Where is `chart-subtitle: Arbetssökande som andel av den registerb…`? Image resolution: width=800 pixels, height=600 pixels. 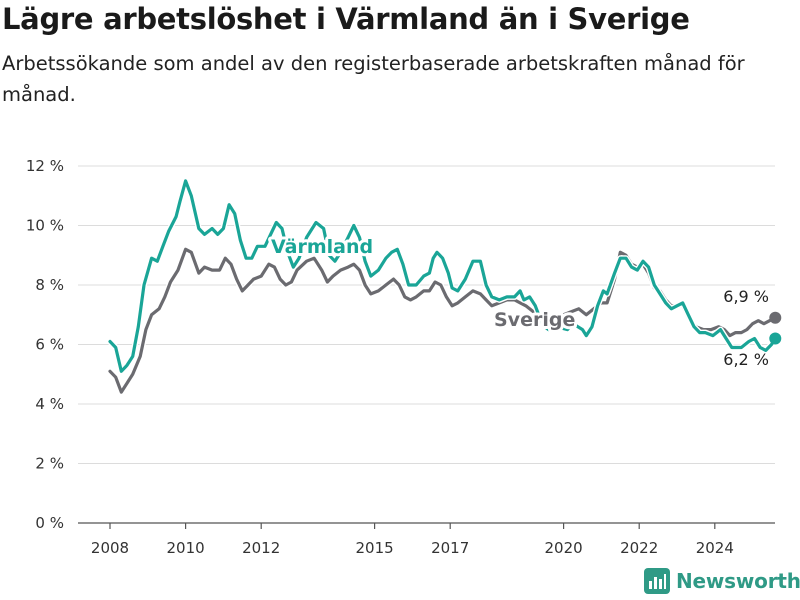 chart-subtitle: Arbetssökande som andel av den registerb… is located at coordinates (373, 79).